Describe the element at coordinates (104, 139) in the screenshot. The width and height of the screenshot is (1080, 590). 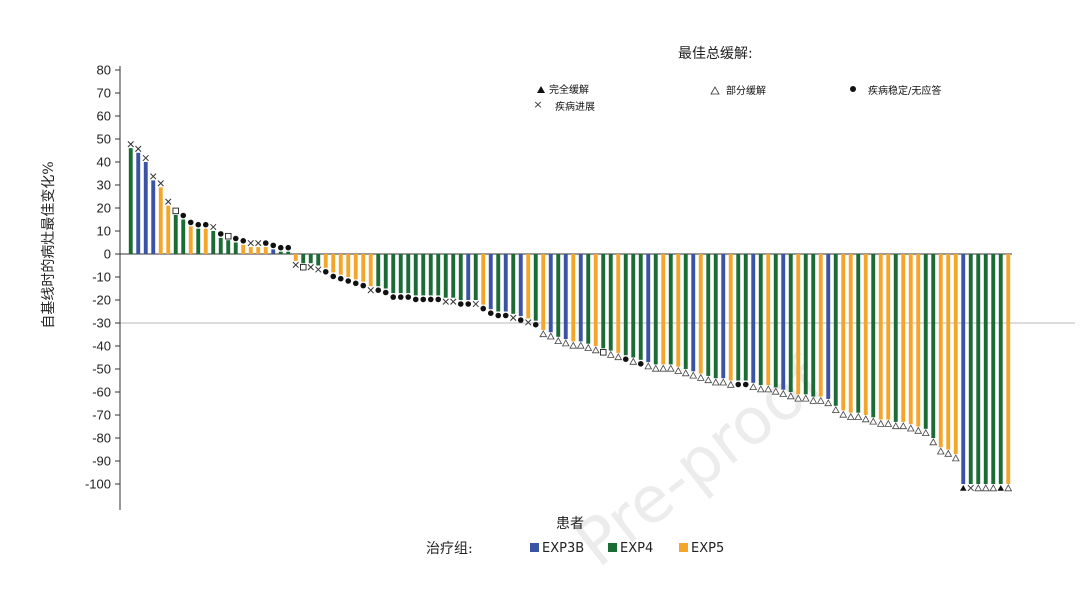
I see `y-tick-label: 50` at that location.